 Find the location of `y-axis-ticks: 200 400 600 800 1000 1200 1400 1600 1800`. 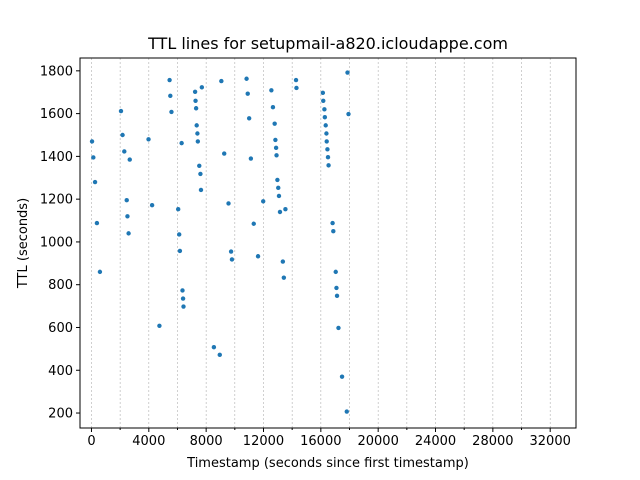

y-axis-ticks: 200 400 600 800 1000 1200 1400 1600 1800 is located at coordinates (60, 243).